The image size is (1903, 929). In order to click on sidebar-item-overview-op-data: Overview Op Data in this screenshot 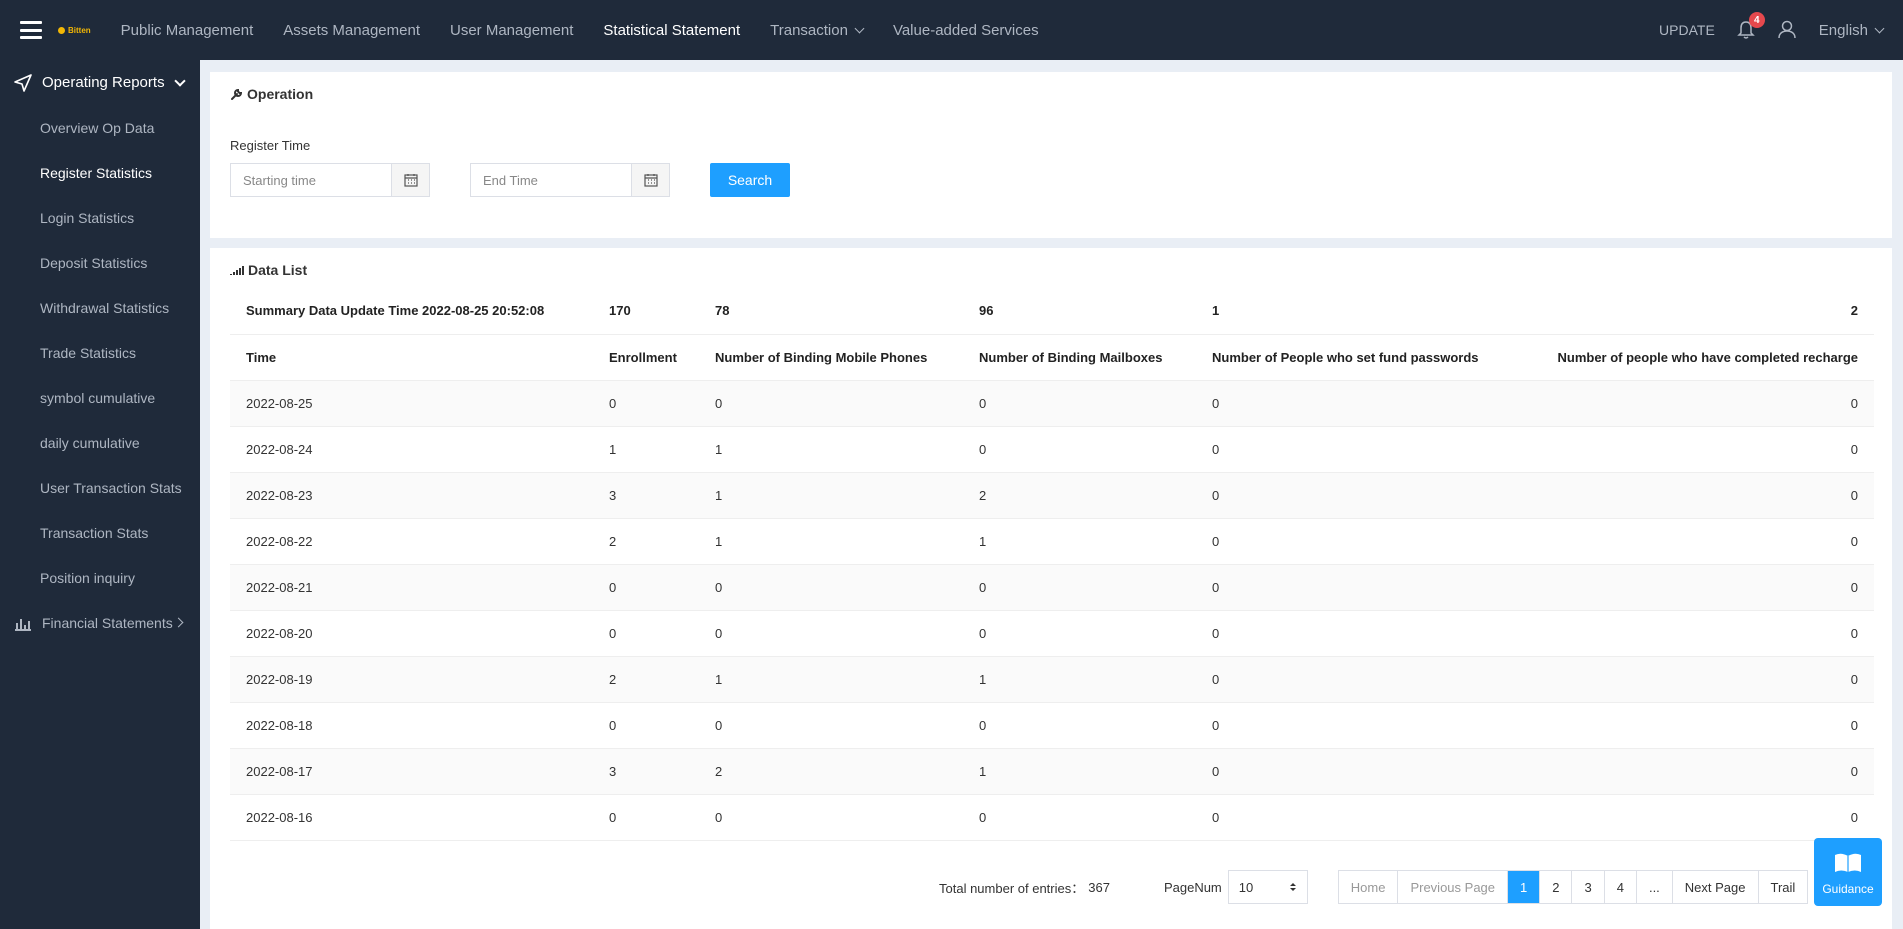, I will do `click(97, 127)`.